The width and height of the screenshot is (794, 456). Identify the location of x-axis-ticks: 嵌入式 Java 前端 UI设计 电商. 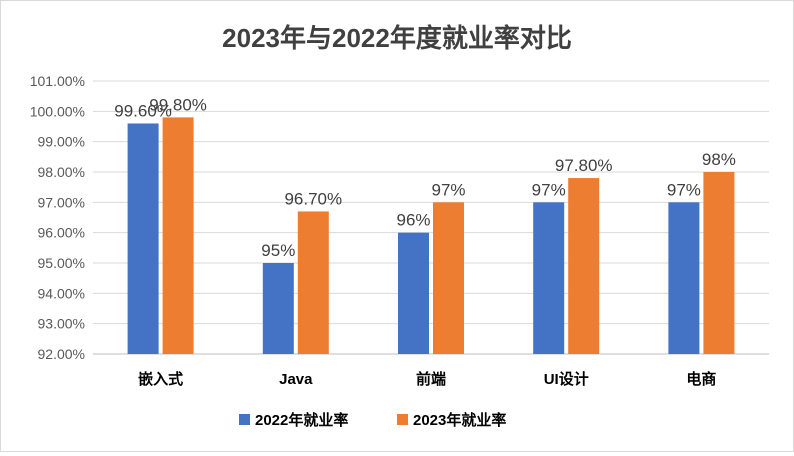
(427, 379).